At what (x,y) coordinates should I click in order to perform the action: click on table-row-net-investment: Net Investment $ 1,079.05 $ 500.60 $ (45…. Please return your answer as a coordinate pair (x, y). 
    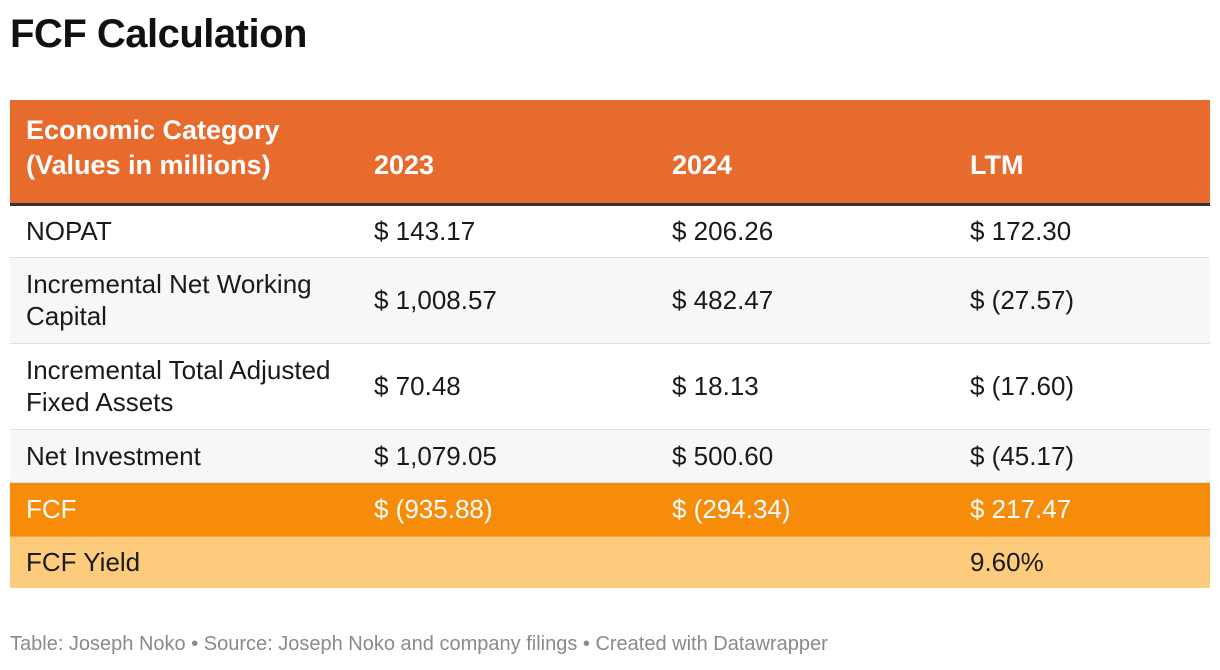
    Looking at the image, I should click on (610, 456).